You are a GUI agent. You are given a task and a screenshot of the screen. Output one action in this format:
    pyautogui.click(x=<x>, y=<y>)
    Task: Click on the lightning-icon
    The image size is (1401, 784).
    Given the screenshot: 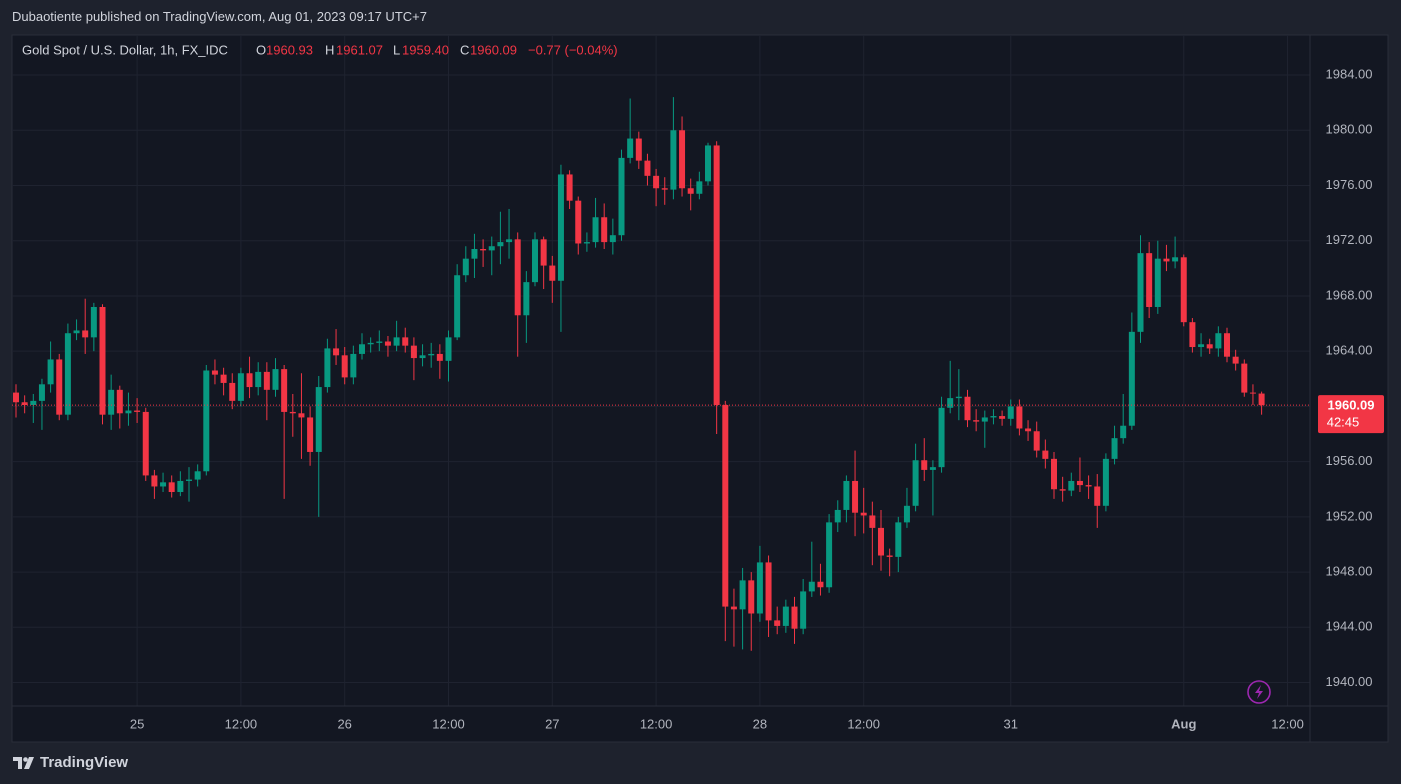 What is the action you would take?
    pyautogui.click(x=1259, y=692)
    